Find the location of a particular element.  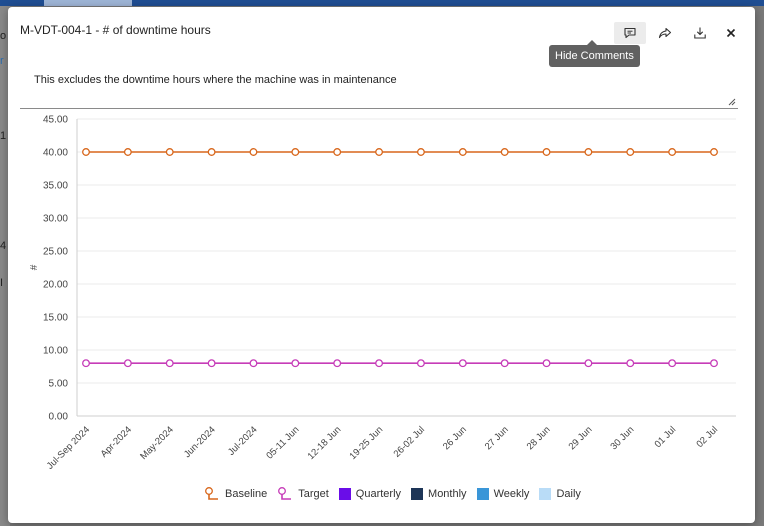

y-tick-label: 0.00 is located at coordinates (59, 417).